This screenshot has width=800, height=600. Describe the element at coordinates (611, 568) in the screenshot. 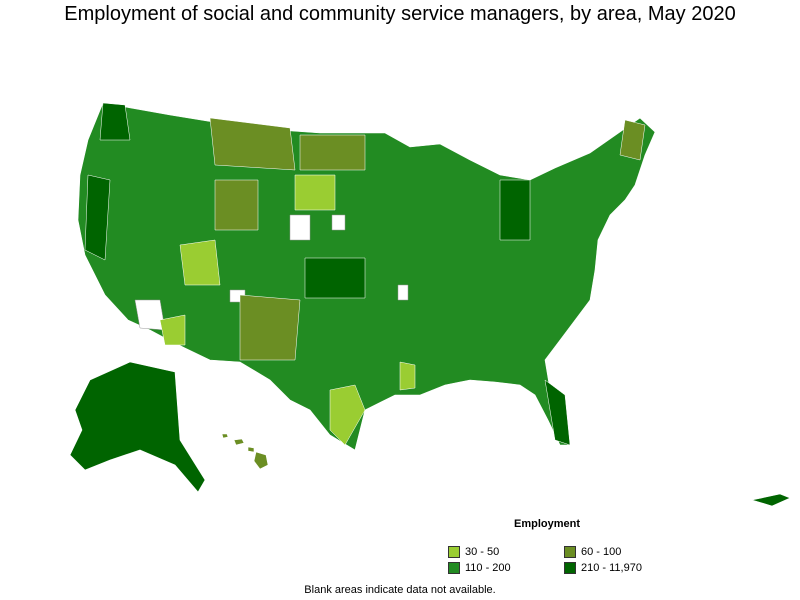

I see `legend-label: 210 - 11,970` at that location.